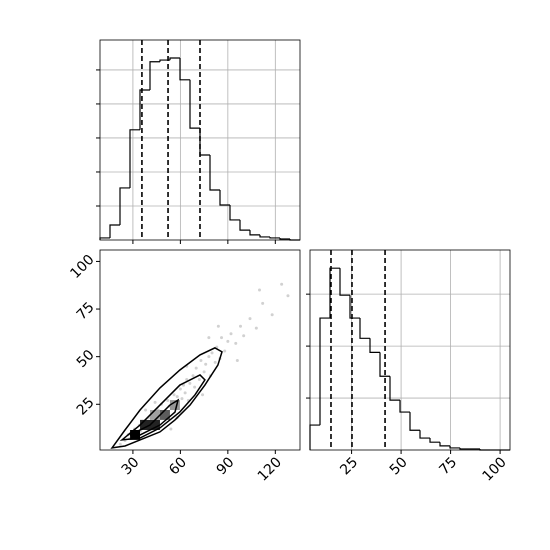  I want to click on y-tick-label: 75, so click(86, 311).